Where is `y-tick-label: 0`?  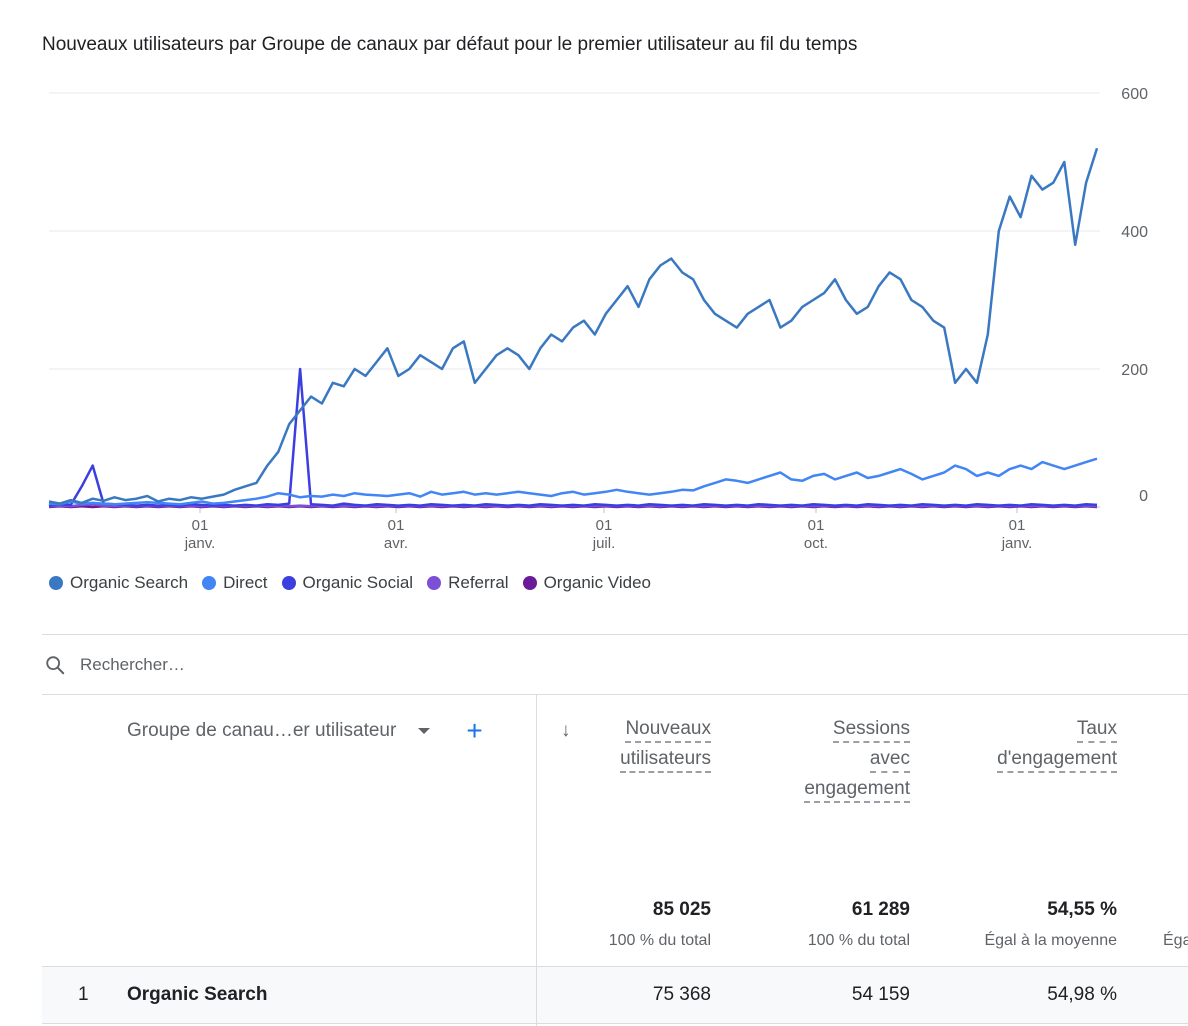
y-tick-label: 0 is located at coordinates (1143, 496).